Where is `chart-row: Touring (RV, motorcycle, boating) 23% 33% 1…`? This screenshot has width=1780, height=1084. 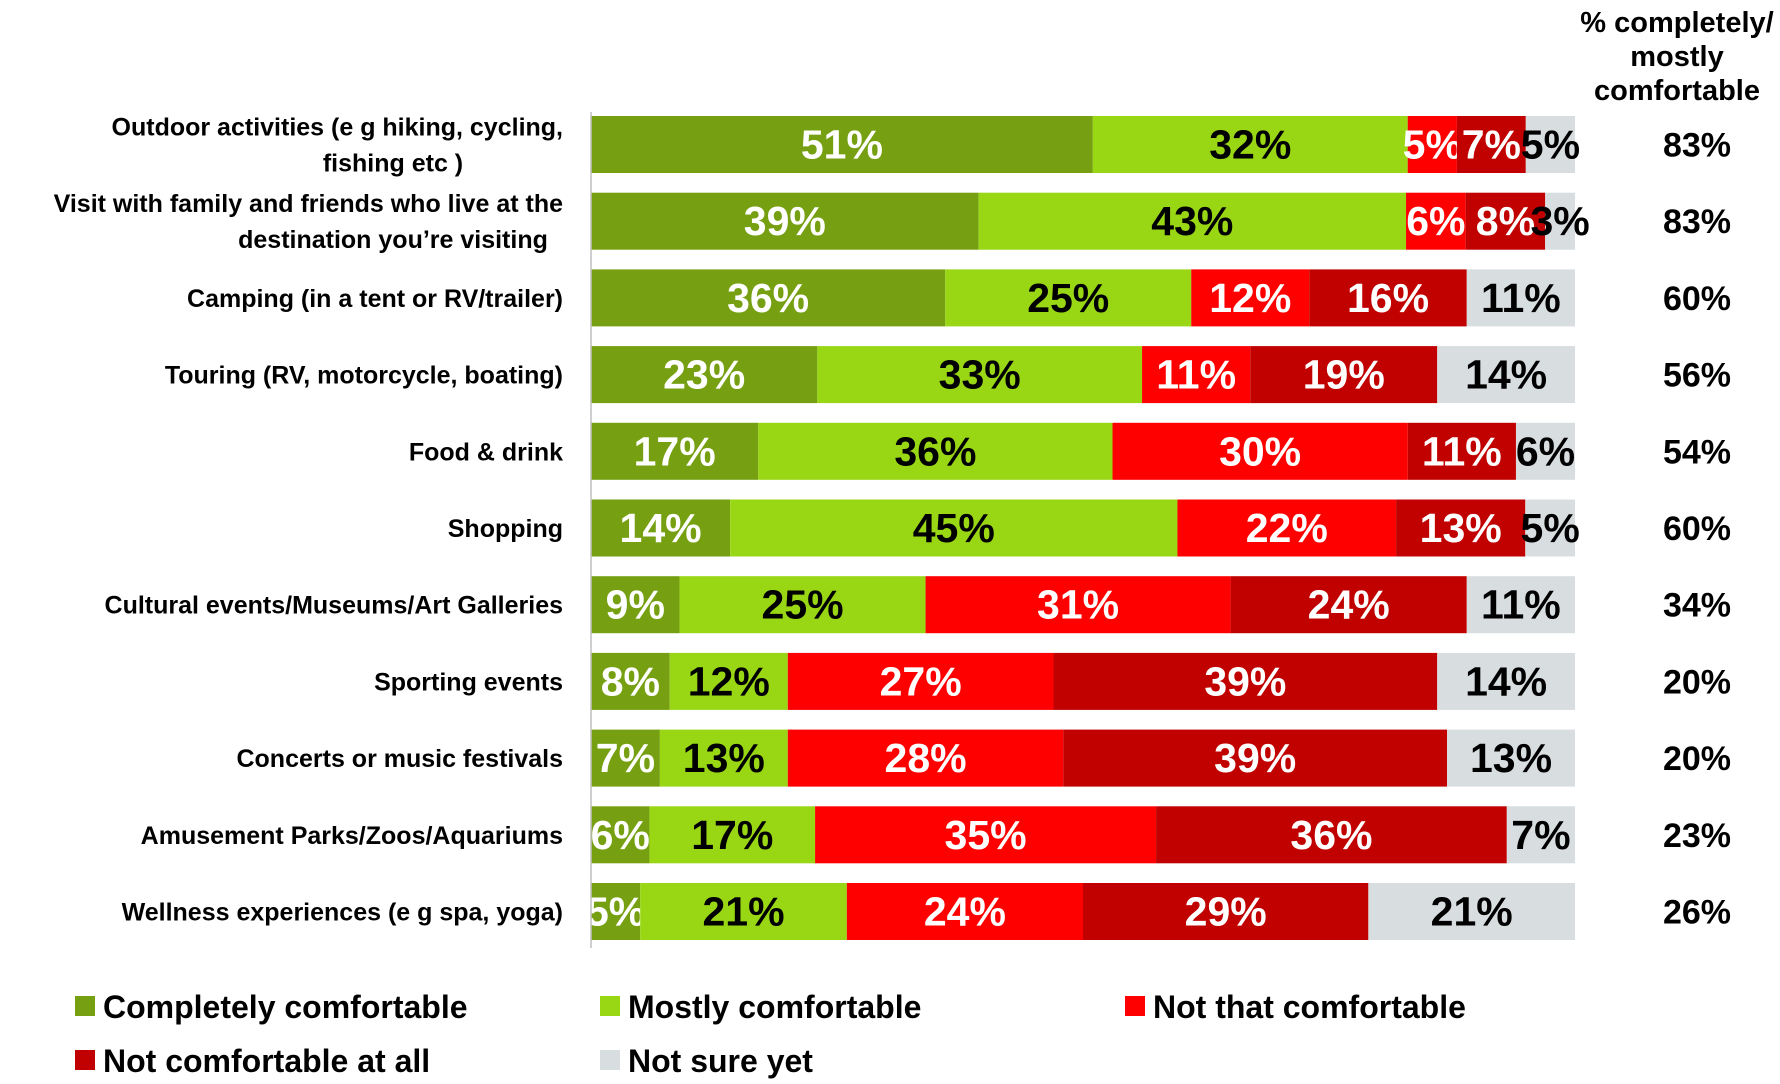
chart-row: Touring (RV, motorcycle, boating) 23% 33% 1… is located at coordinates (948, 375).